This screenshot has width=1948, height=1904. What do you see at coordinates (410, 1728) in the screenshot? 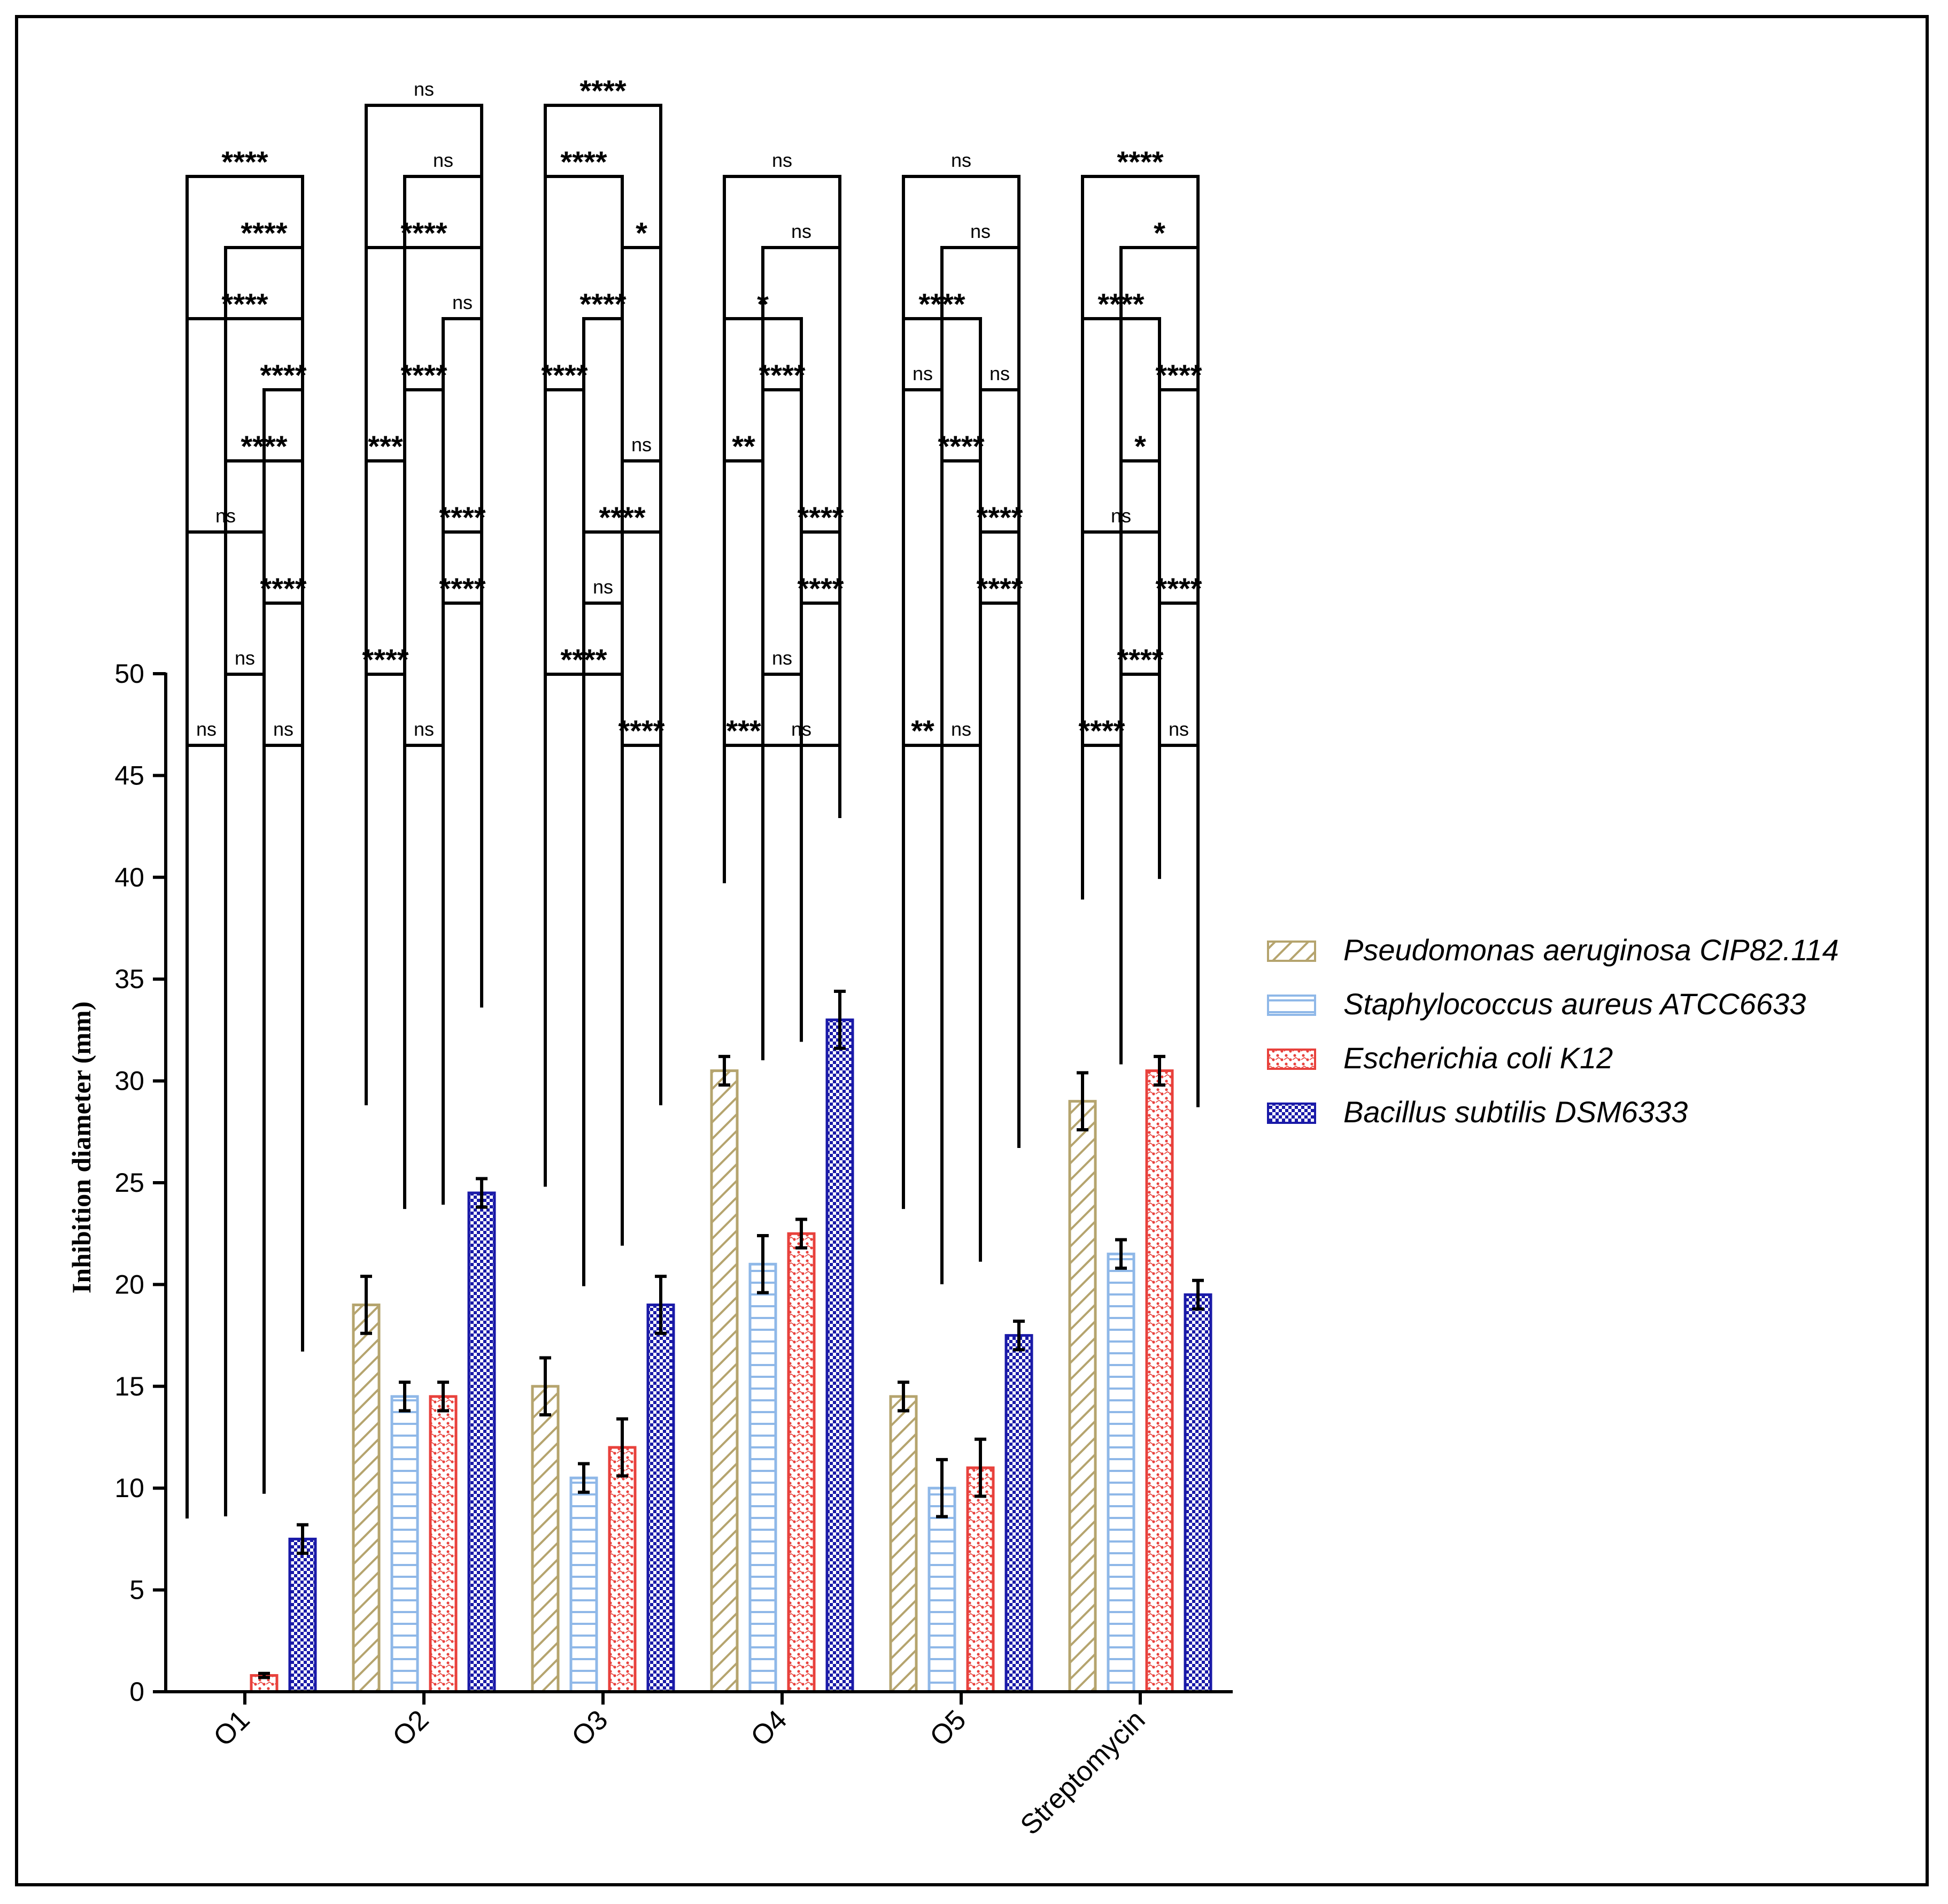
I see `x-tick-label-o2: O2` at bounding box center [410, 1728].